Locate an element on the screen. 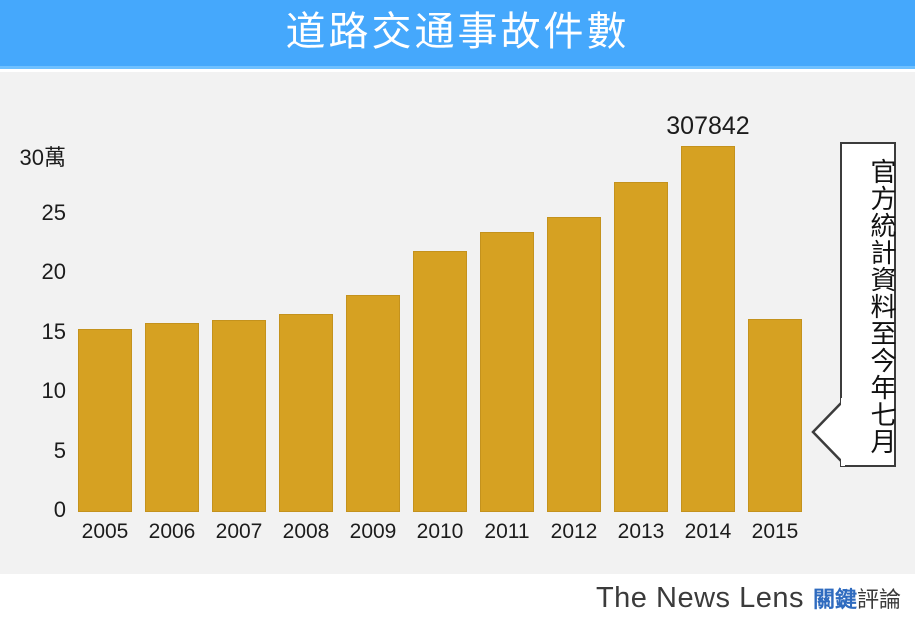  x-axis-tick-label: 2005 is located at coordinates (105, 531).